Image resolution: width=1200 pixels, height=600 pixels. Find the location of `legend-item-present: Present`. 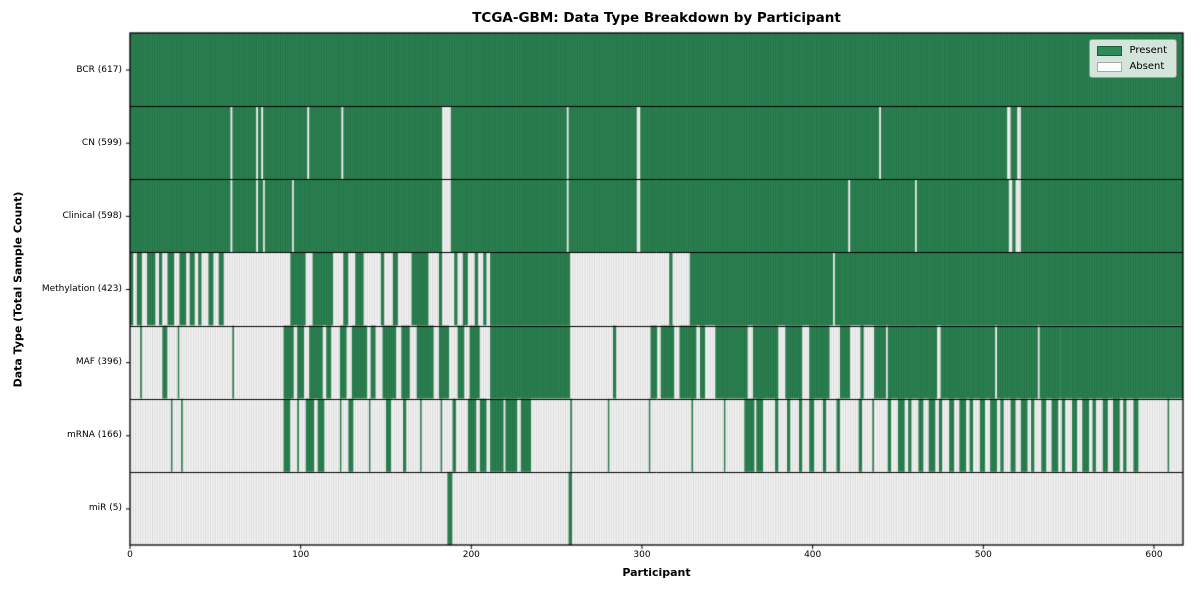

legend-item-present: Present is located at coordinates (1132, 50).